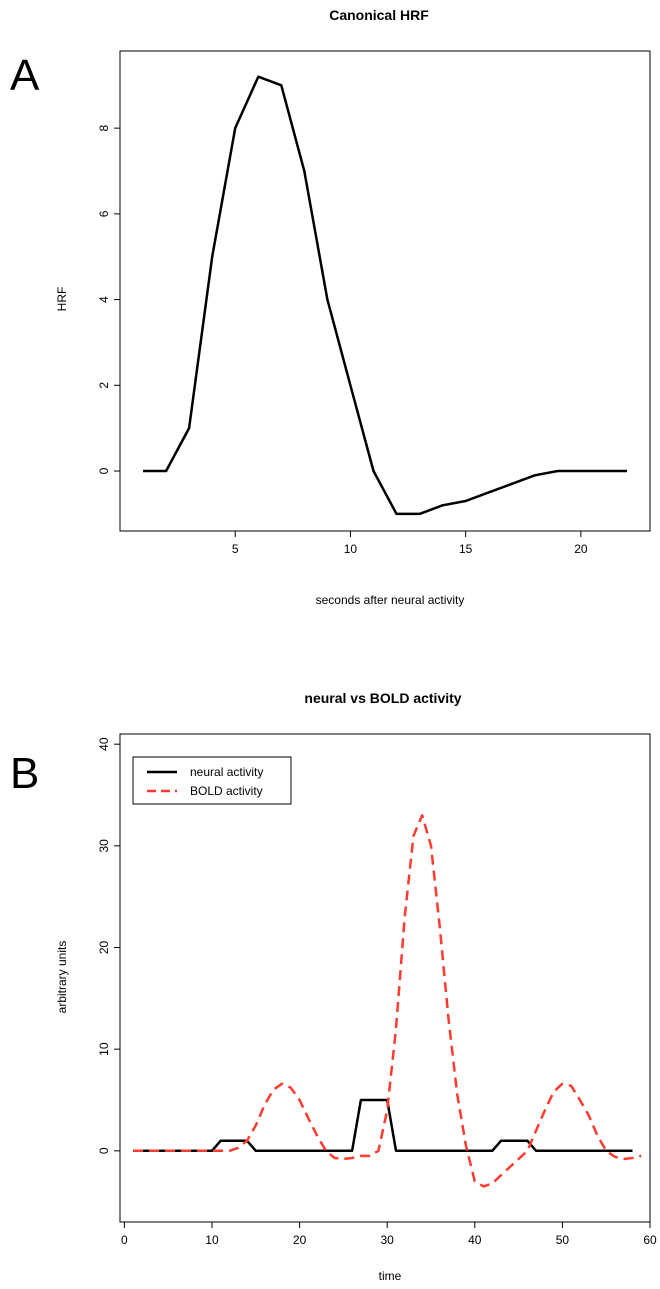  What do you see at coordinates (650, 1240) in the screenshot?
I see `x-tick-label: 60` at bounding box center [650, 1240].